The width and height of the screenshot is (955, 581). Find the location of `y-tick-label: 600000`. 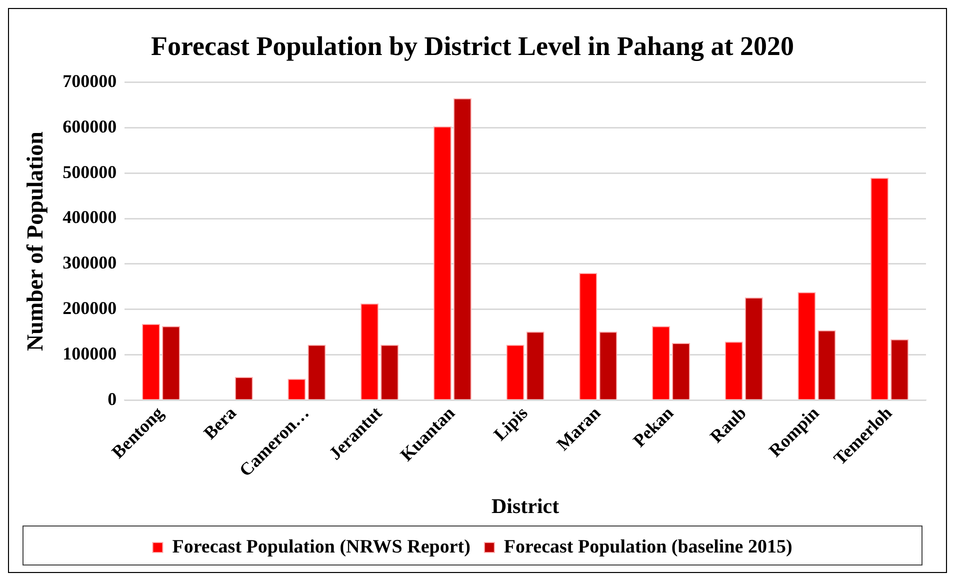

y-tick-label: 600000 is located at coordinates (89, 126).